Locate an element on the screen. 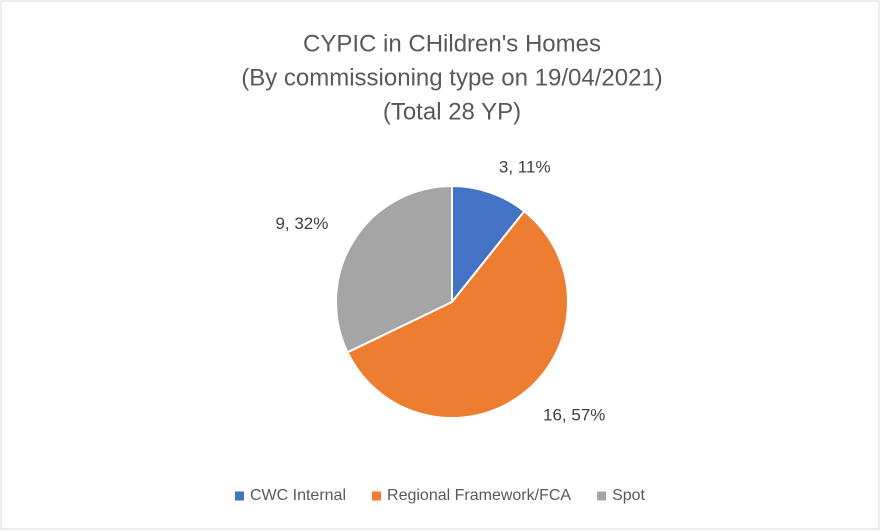 This screenshot has height=531, width=881. data-label: 3, 11% is located at coordinates (525, 166).